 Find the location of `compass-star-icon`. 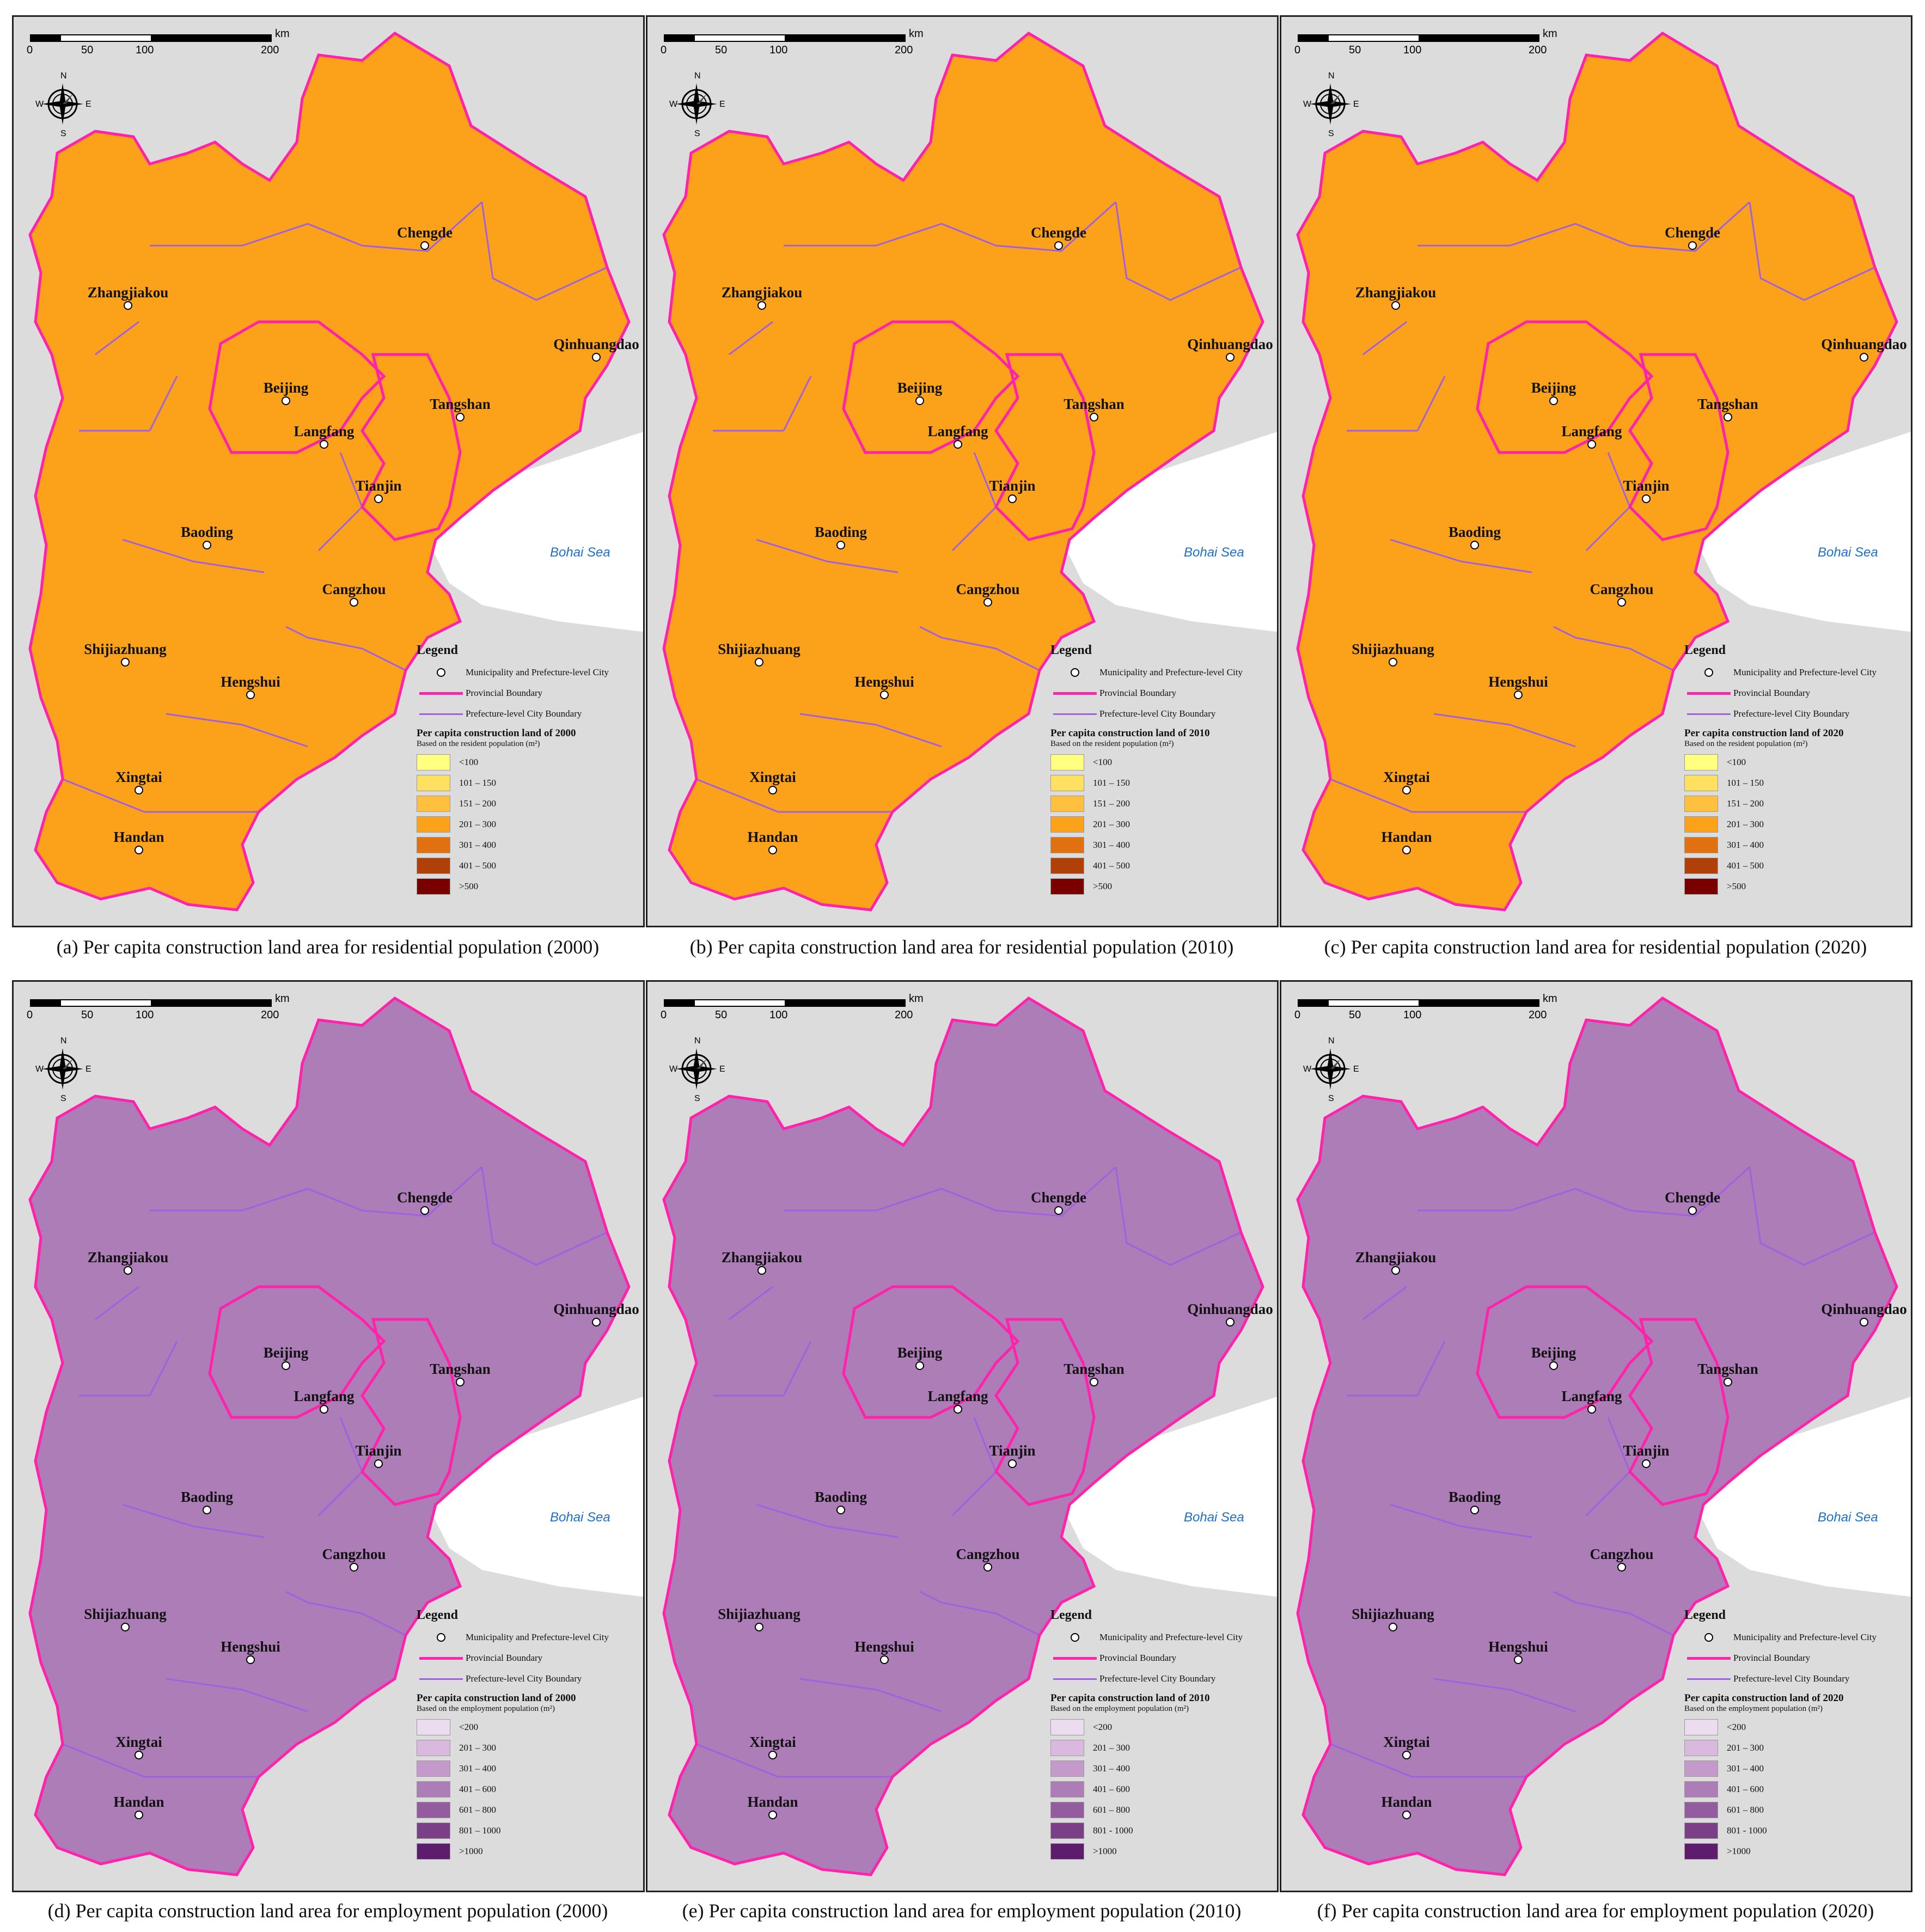

compass-star-icon is located at coordinates (1331, 1069).